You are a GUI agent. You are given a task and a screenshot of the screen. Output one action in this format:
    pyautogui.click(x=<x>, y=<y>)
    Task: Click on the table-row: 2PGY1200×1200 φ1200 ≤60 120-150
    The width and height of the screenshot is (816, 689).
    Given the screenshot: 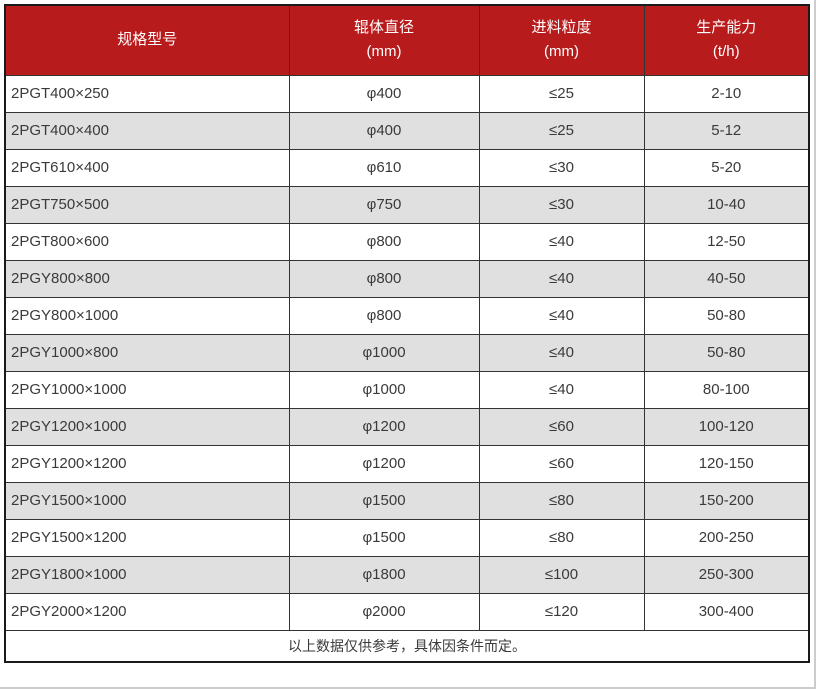 What is the action you would take?
    pyautogui.click(x=407, y=463)
    